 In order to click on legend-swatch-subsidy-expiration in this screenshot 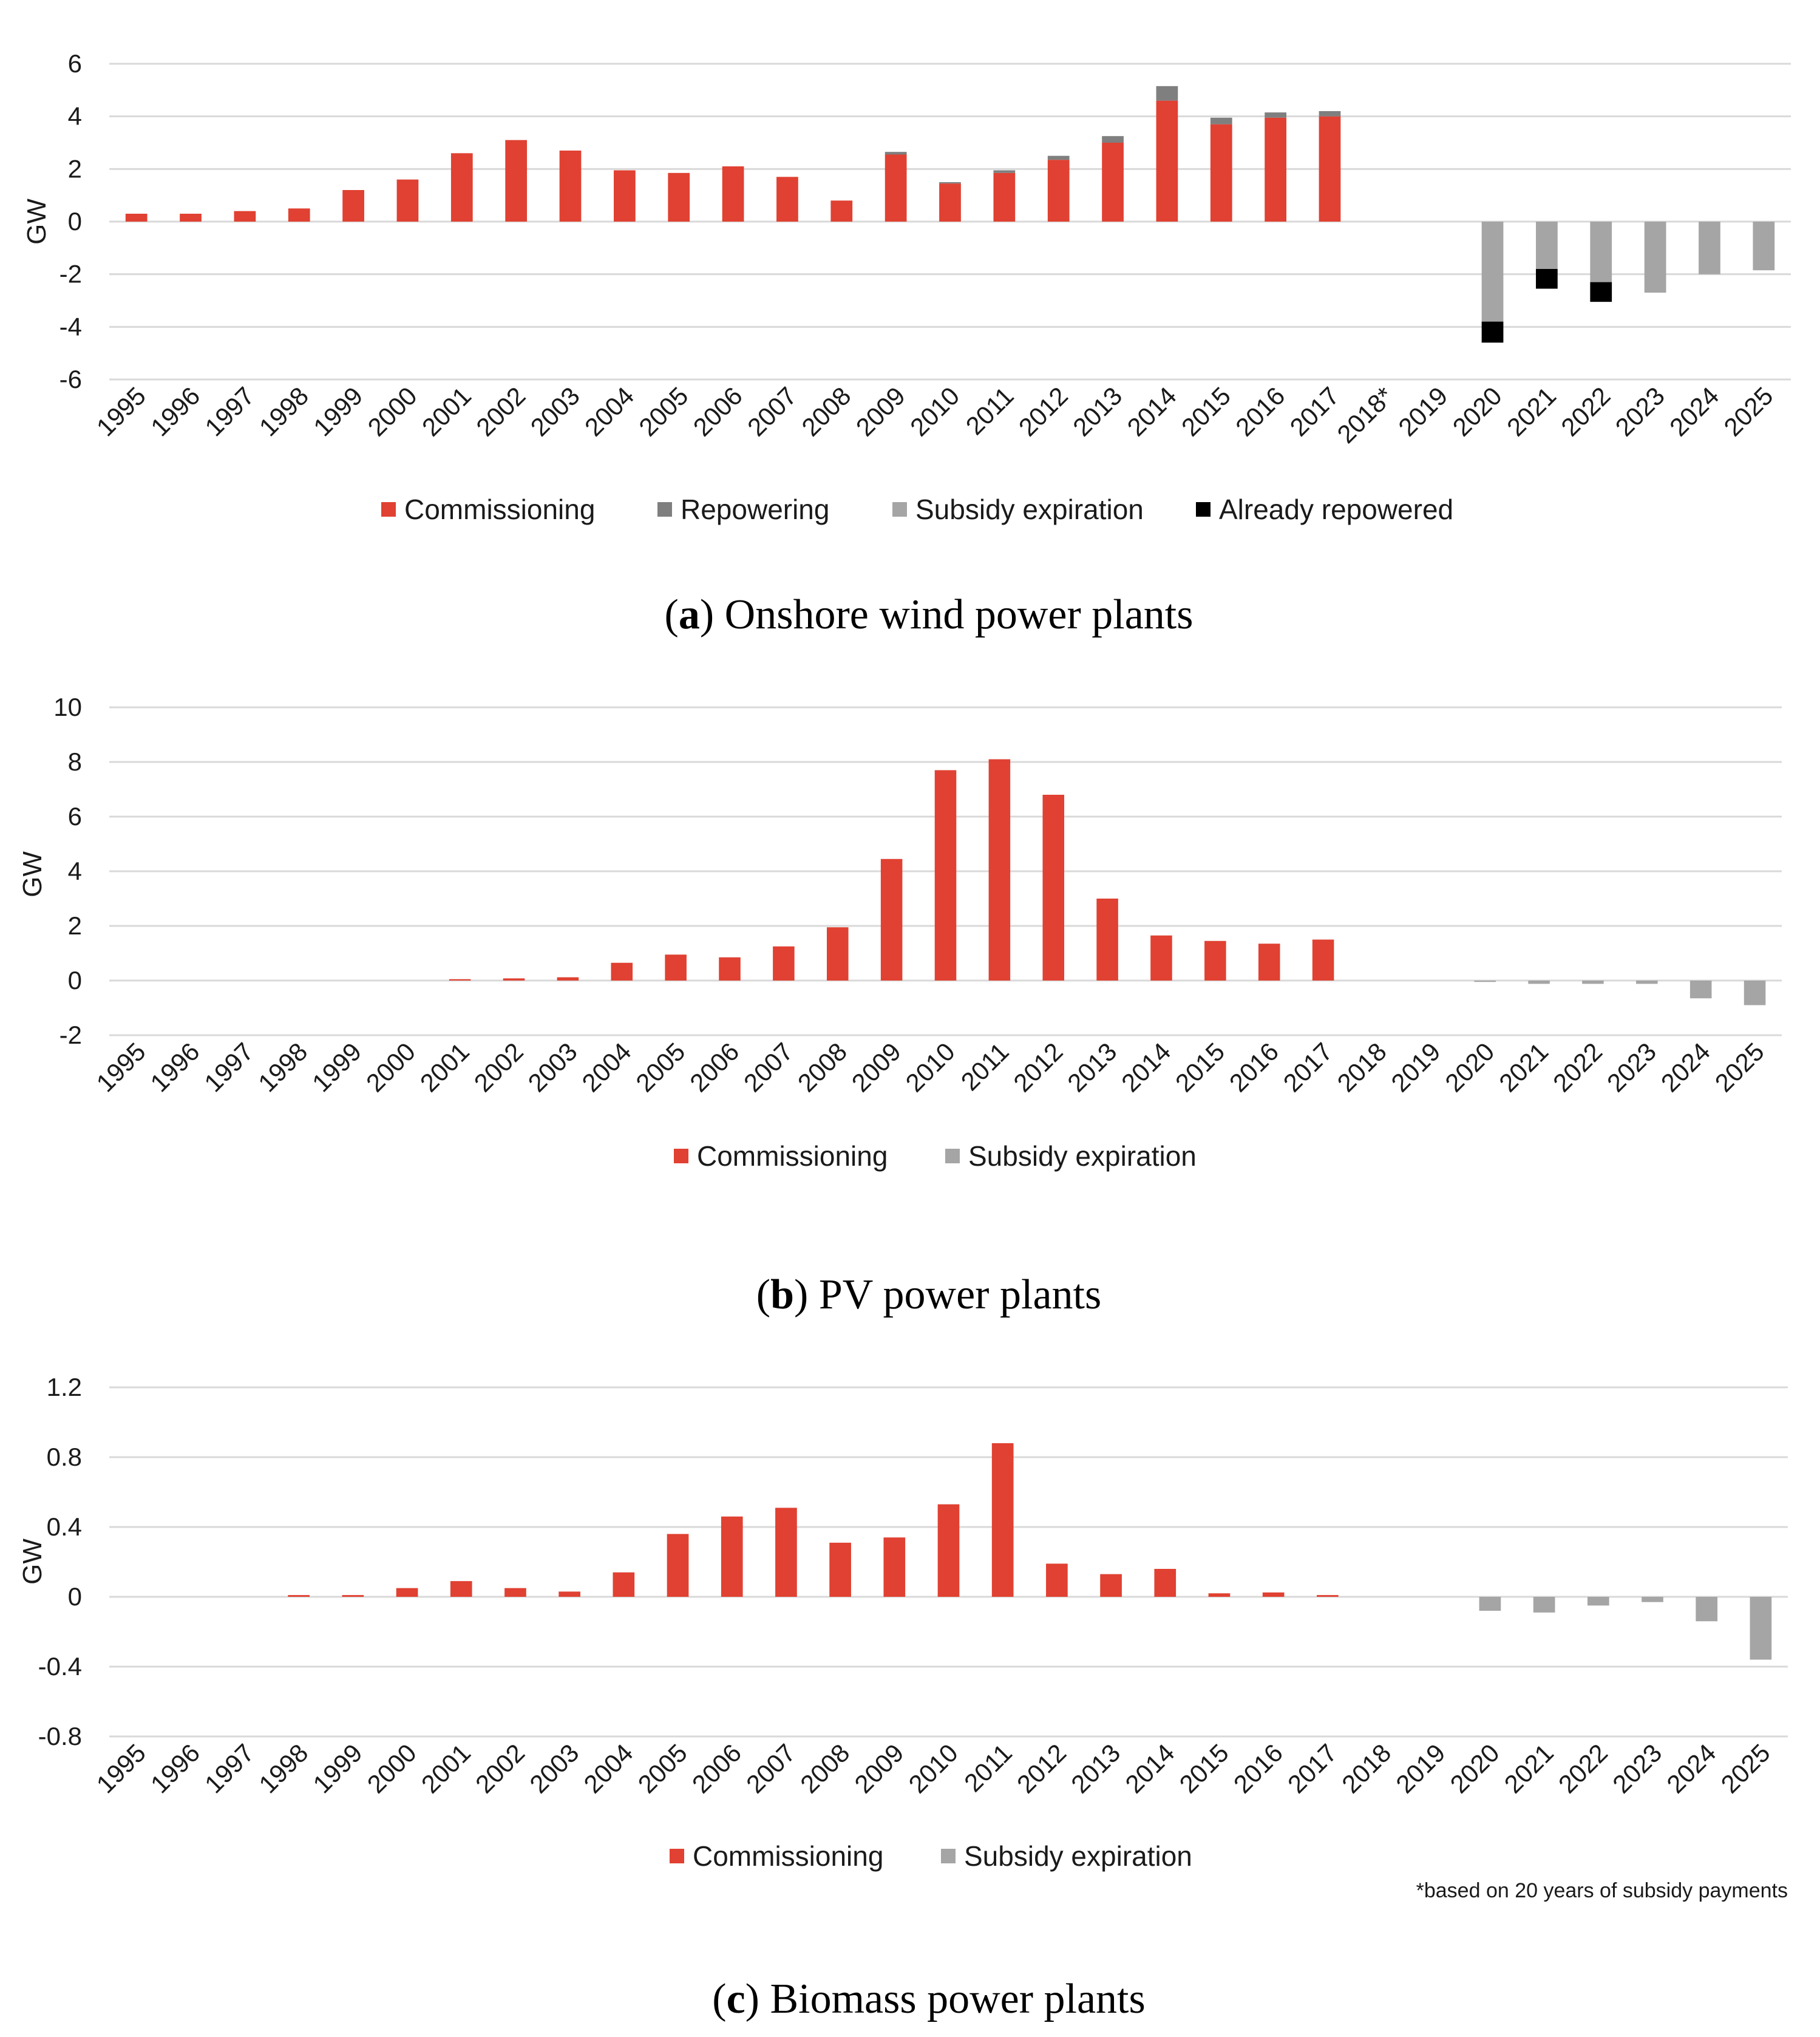, I will do `click(948, 1856)`.